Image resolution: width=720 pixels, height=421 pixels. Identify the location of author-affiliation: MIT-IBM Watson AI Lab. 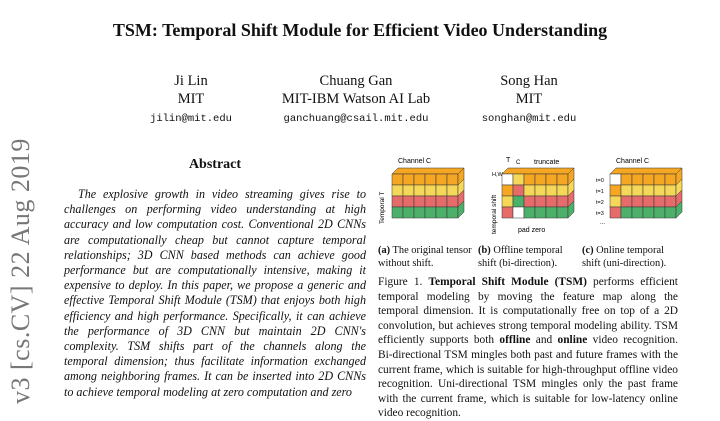
(356, 99).